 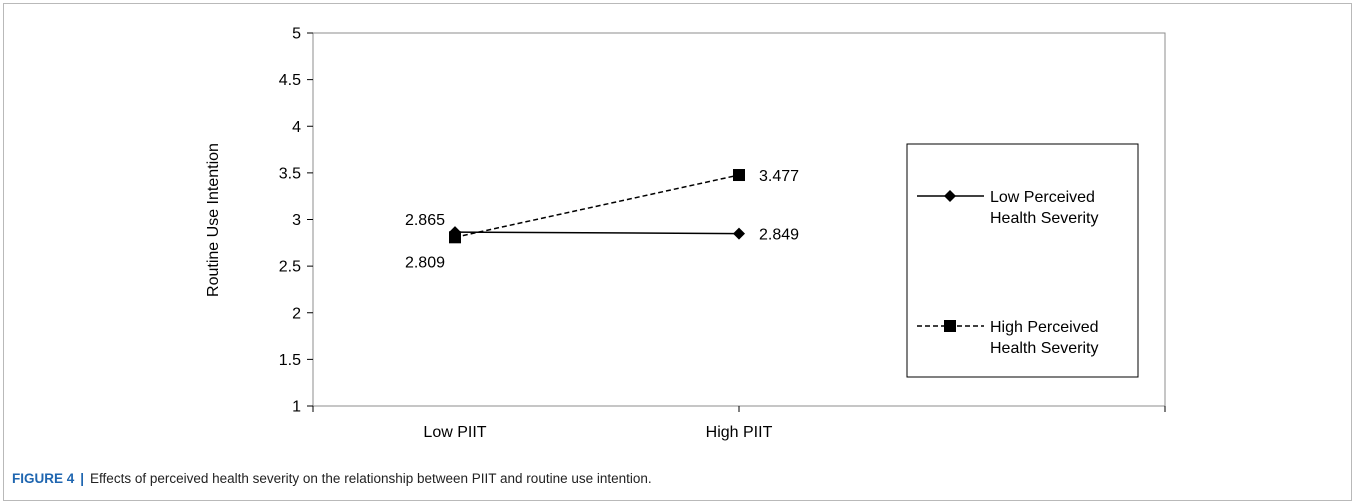 What do you see at coordinates (290, 80) in the screenshot?
I see `y-tick-label: 4.5` at bounding box center [290, 80].